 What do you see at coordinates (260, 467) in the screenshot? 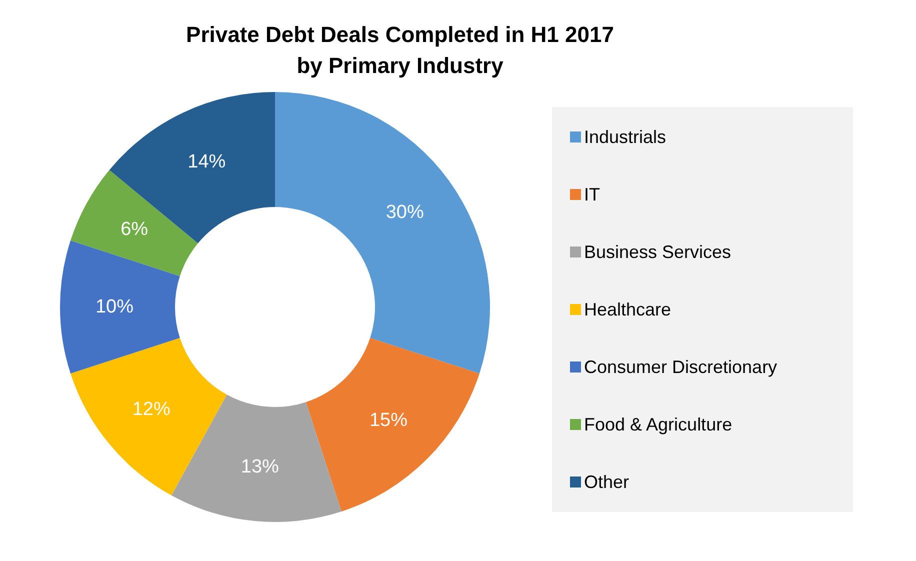
I see `data-label: 13%` at bounding box center [260, 467].